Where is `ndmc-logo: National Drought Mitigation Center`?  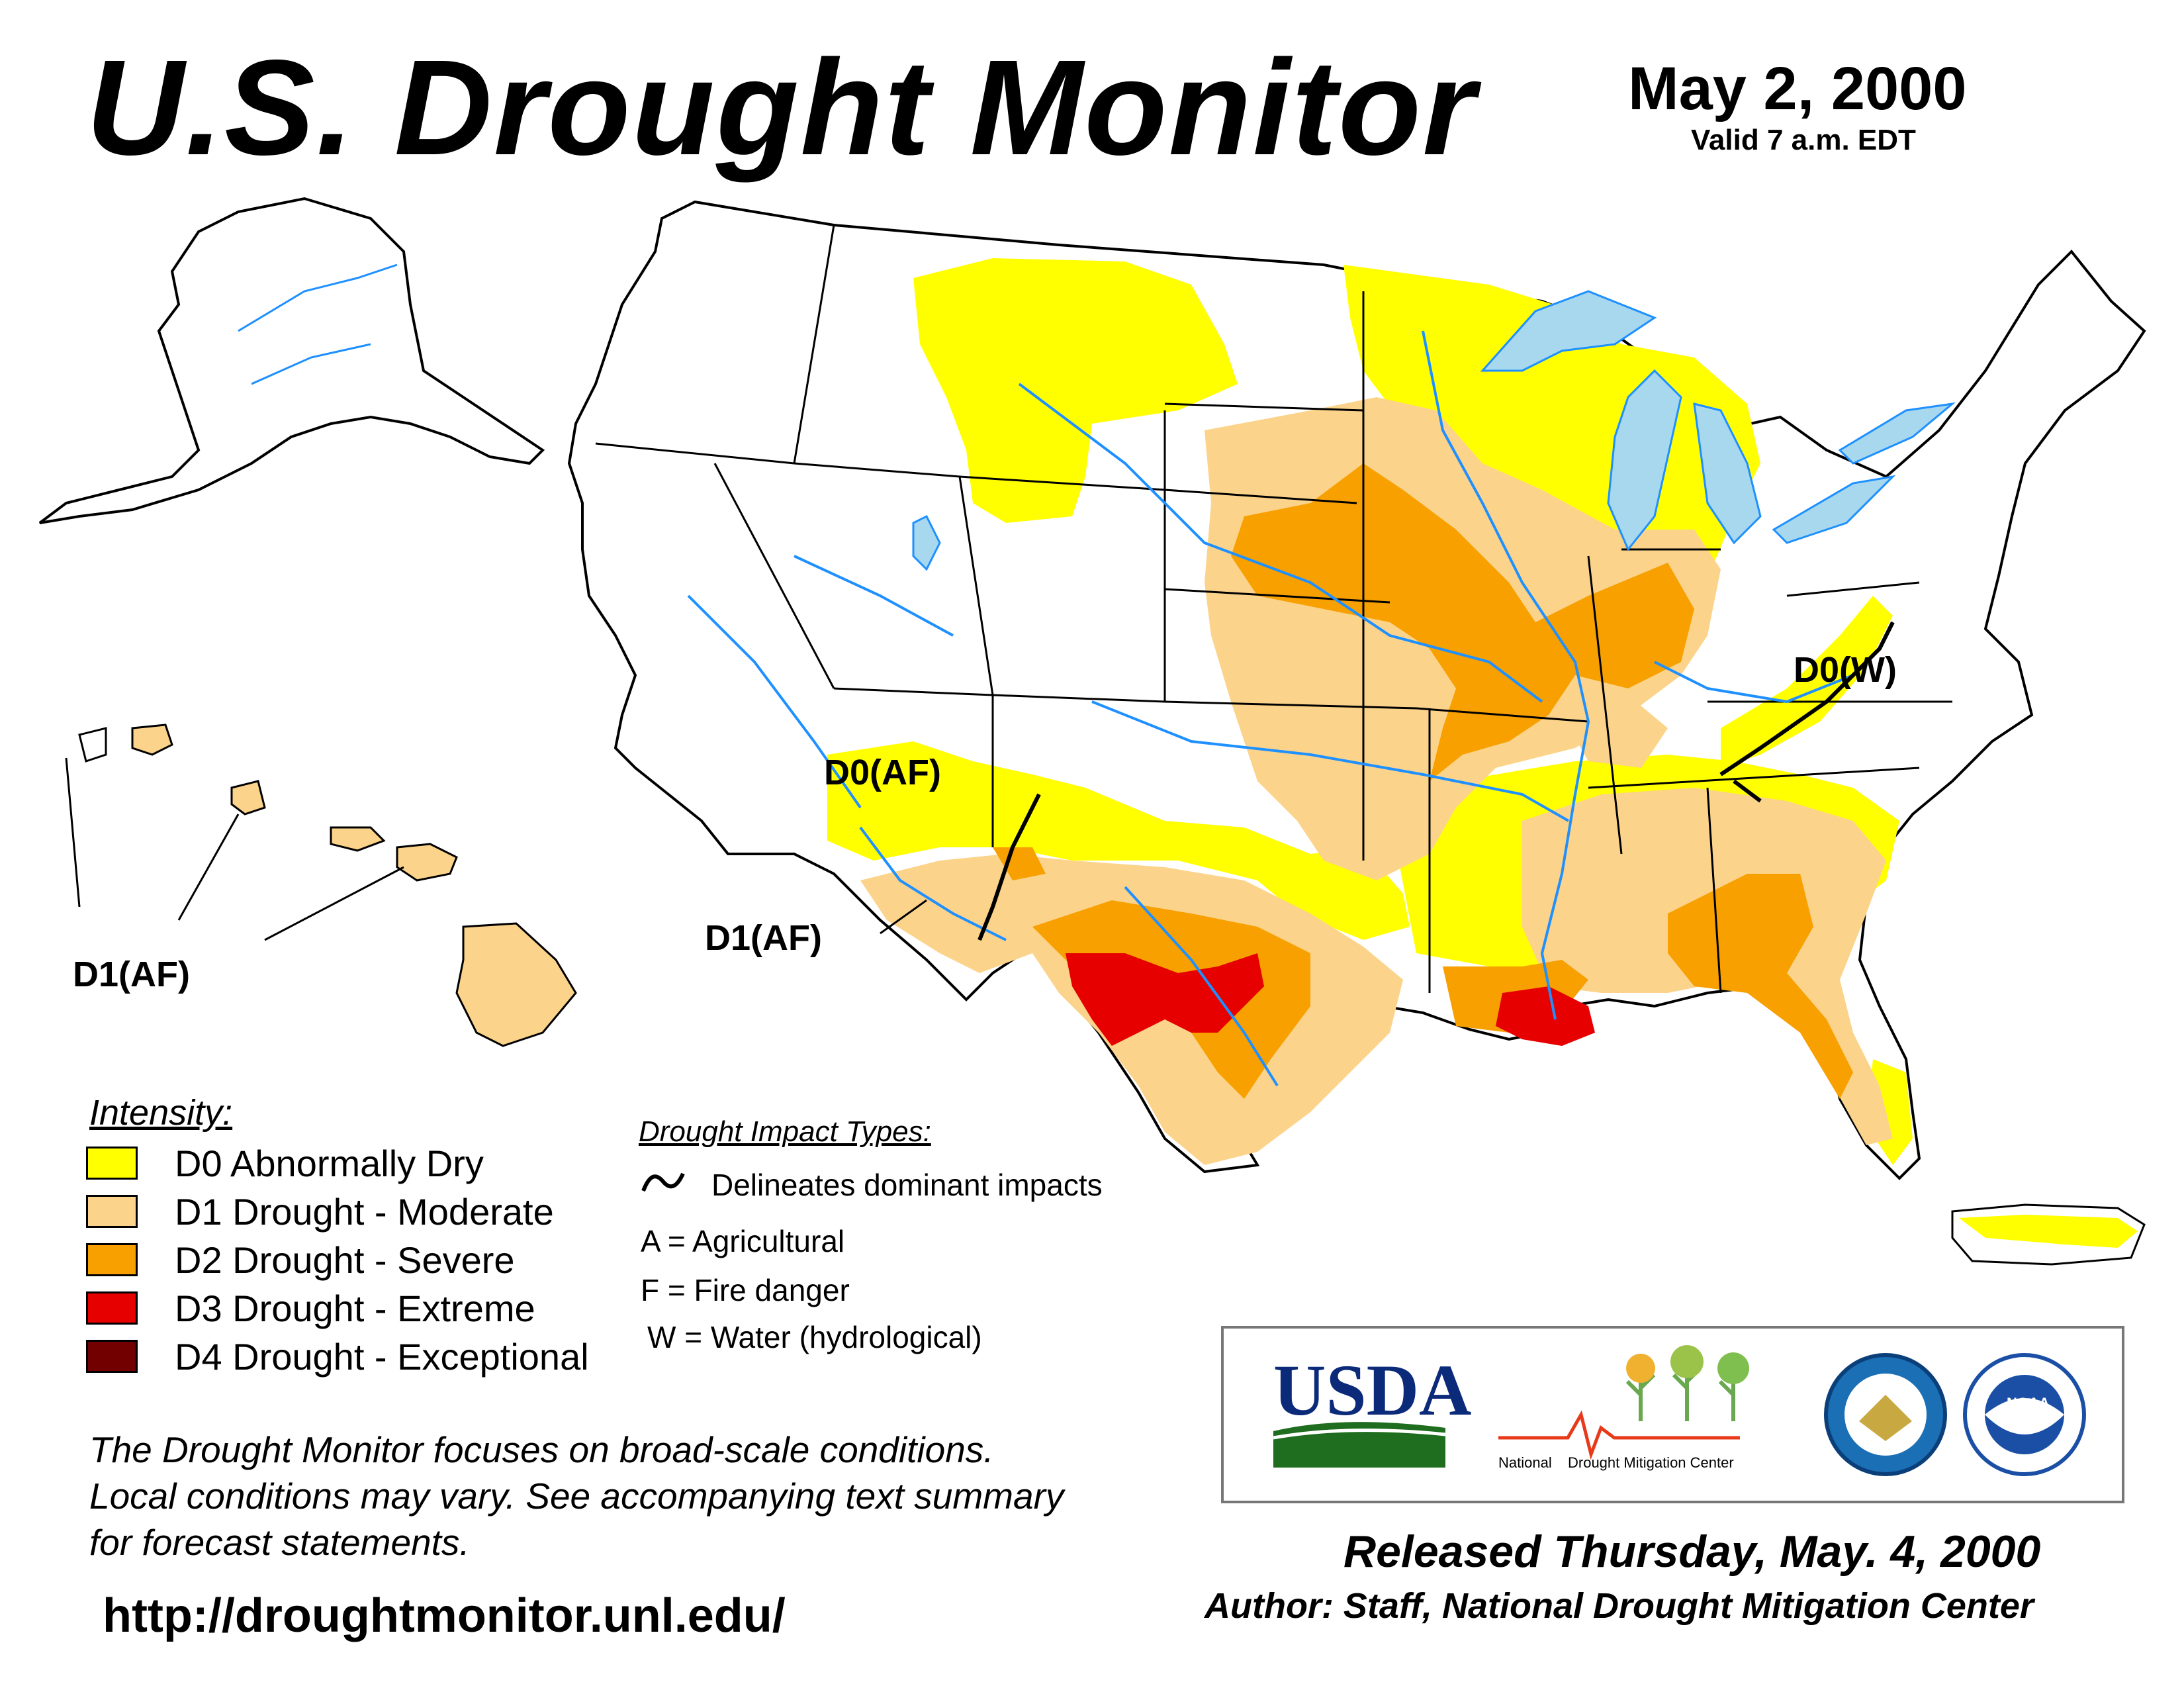
ndmc-logo: National Drought Mitigation Center is located at coordinates (1624, 1408).